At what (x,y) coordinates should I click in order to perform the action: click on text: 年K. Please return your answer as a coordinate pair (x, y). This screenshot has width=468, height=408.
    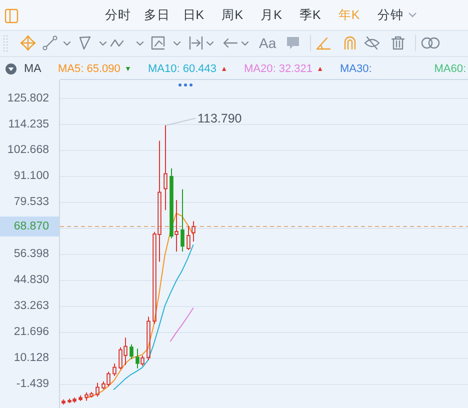
    Looking at the image, I should click on (349, 15).